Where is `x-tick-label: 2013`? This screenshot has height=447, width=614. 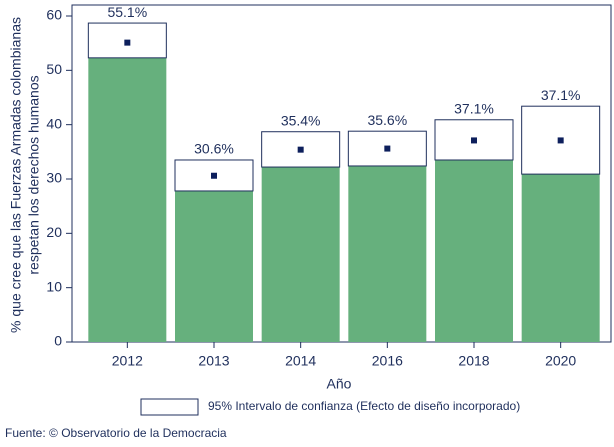
x-tick-label: 2013 is located at coordinates (213, 361).